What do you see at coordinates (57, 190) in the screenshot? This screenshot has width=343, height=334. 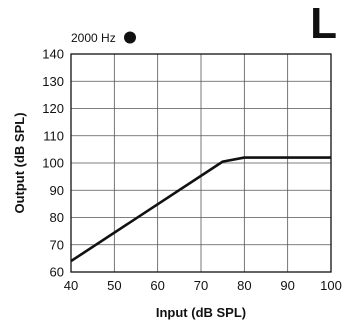 I see `y-tick-label-90: 90` at bounding box center [57, 190].